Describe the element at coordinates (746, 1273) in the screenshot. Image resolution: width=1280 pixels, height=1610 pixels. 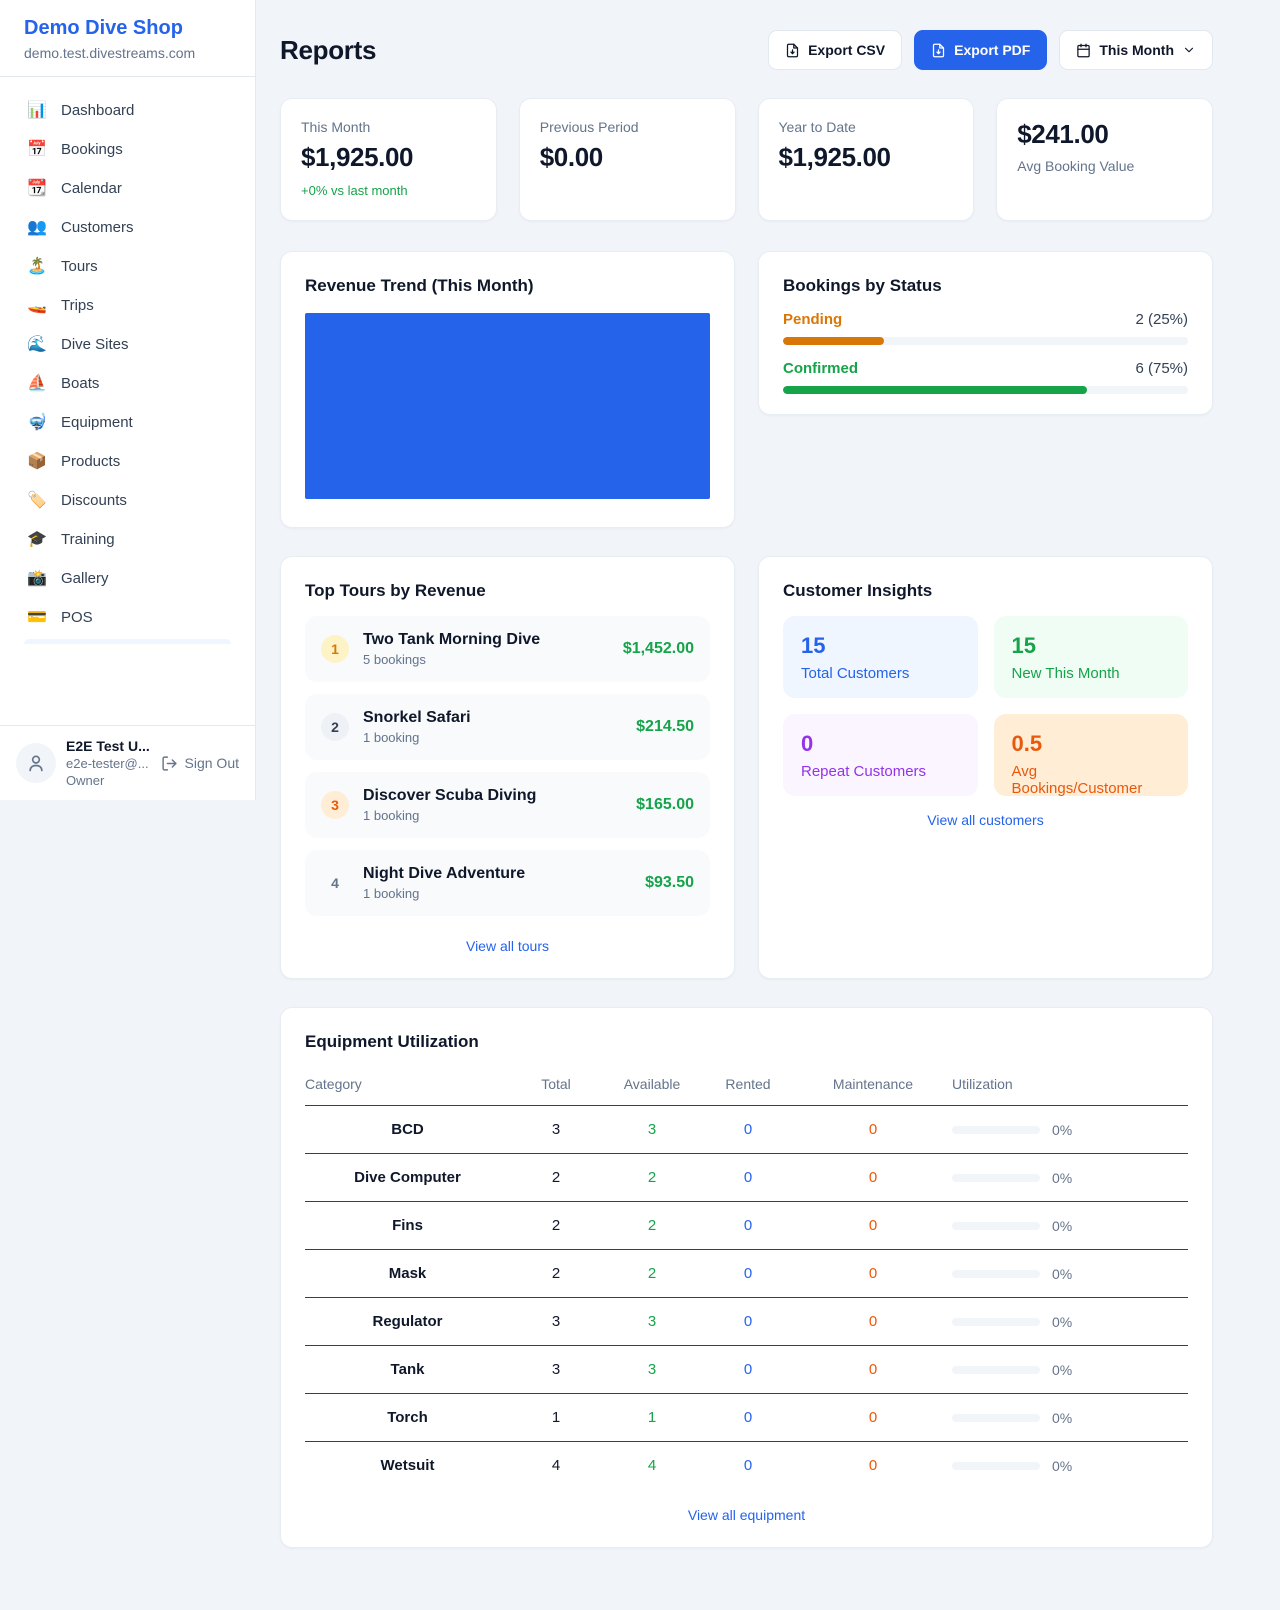
I see `table-row: Mask 2 2 0 0 0%` at that location.